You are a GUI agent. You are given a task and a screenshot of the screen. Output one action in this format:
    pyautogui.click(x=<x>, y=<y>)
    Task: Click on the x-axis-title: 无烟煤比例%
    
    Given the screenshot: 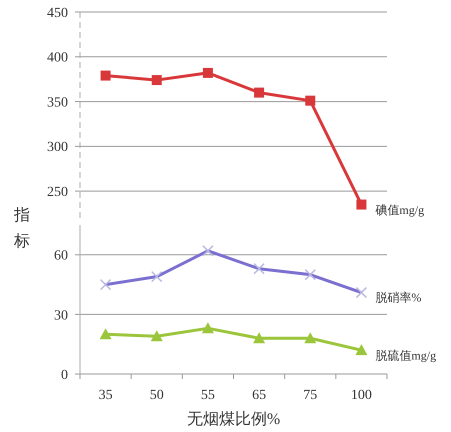 What is the action you would take?
    pyautogui.click(x=233, y=419)
    